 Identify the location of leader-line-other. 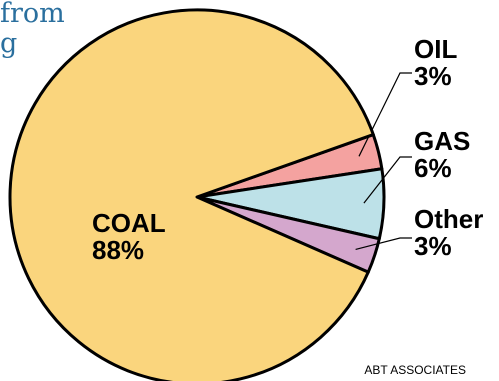
(383, 243).